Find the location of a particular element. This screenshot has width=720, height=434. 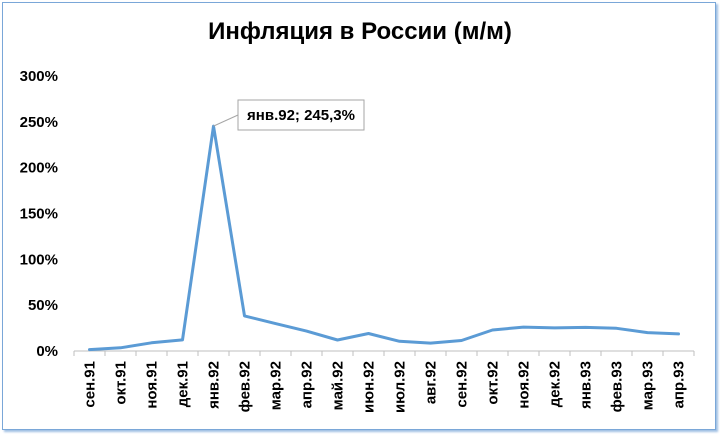

annotation-leader-line is located at coordinates (226, 120).